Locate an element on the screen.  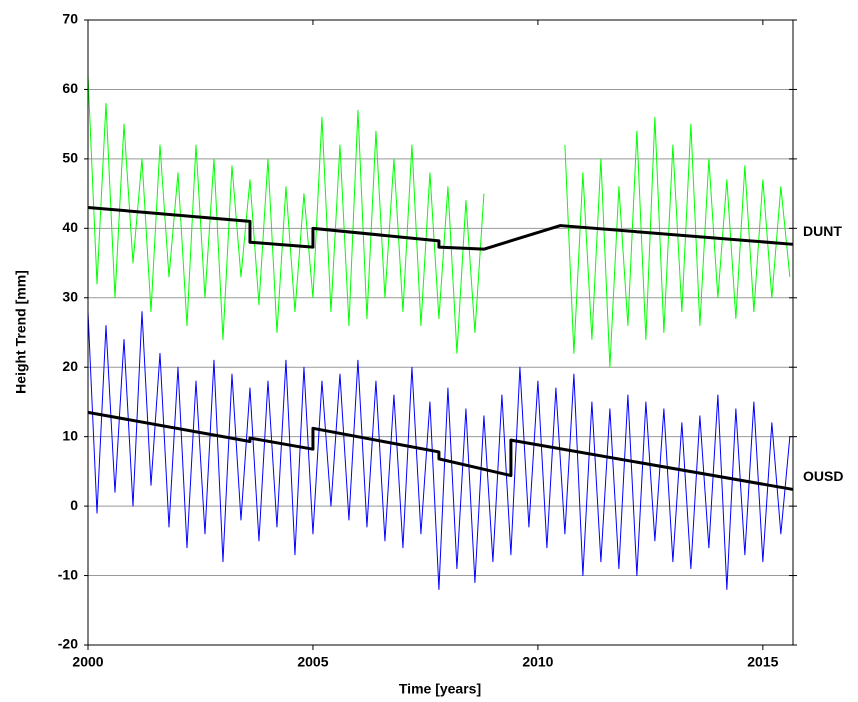
y-tick-label: 50 is located at coordinates (70, 158).